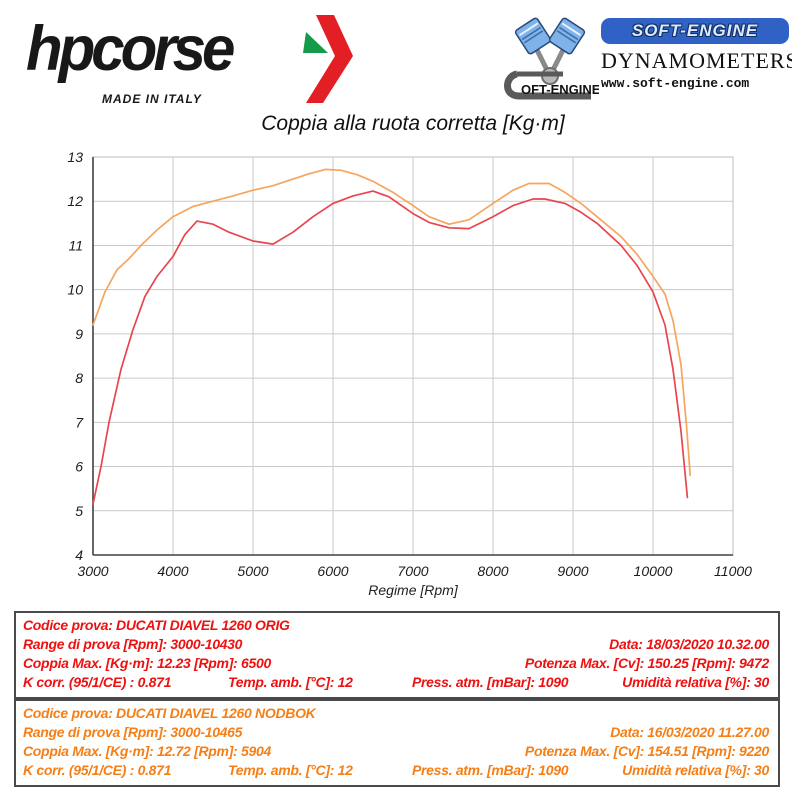 Image resolution: width=792 pixels, height=792 pixels. Describe the element at coordinates (492, 571) in the screenshot. I see `x-tick-label: 8000` at that location.